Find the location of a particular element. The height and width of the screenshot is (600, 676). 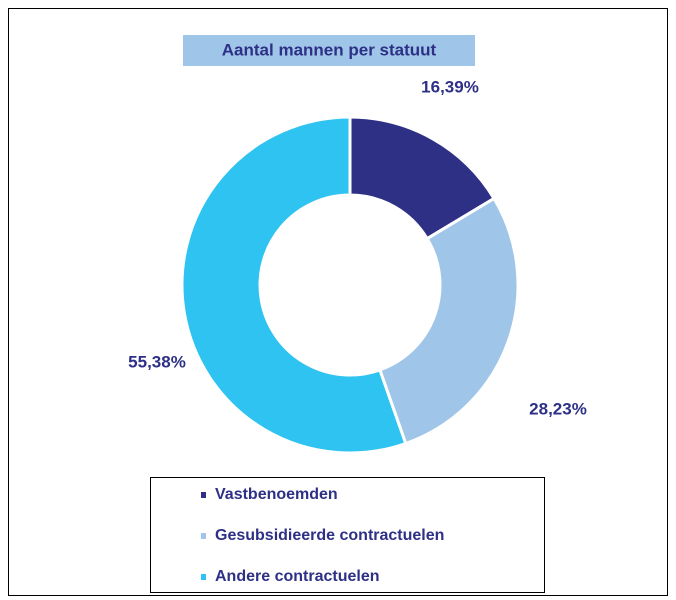

legend-box is located at coordinates (347, 535).